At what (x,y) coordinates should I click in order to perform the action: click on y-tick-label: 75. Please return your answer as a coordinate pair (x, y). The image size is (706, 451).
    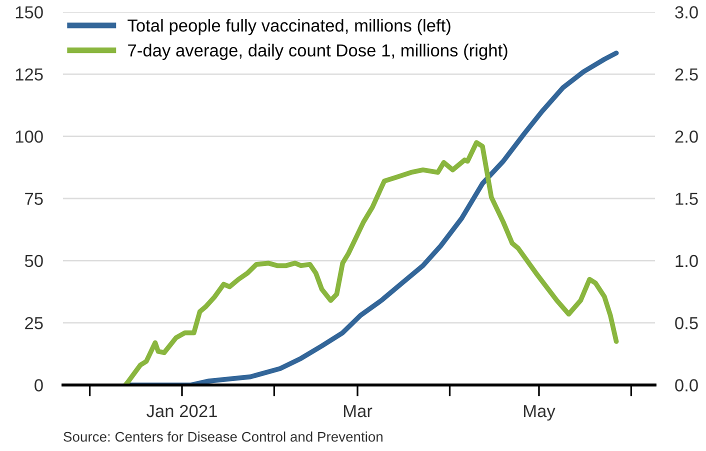
    Looking at the image, I should click on (34, 198).